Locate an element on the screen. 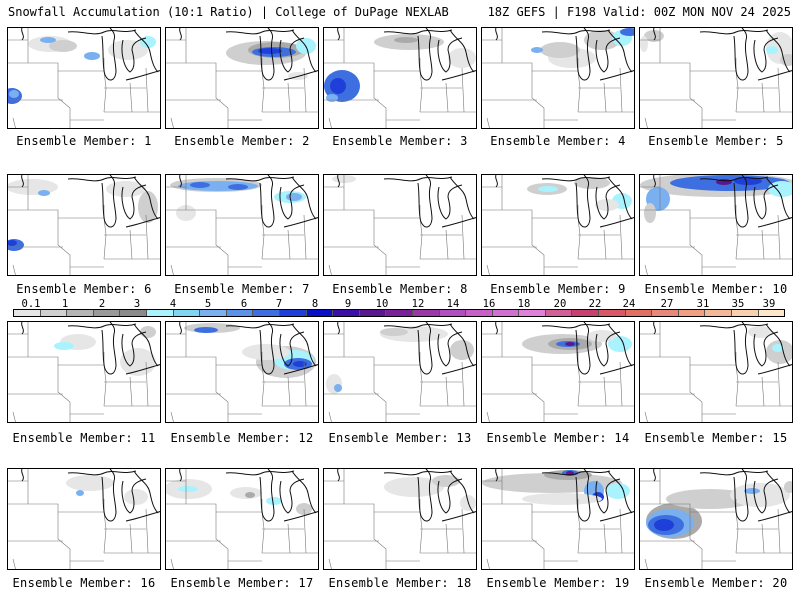 The image size is (800, 600). color-scale-tick-label: 1 is located at coordinates (65, 304).